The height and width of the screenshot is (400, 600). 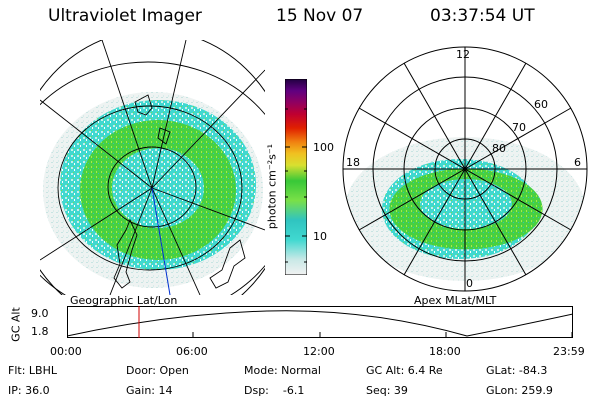 I want to click on time-tick-0600: 06:00, so click(x=192, y=351).